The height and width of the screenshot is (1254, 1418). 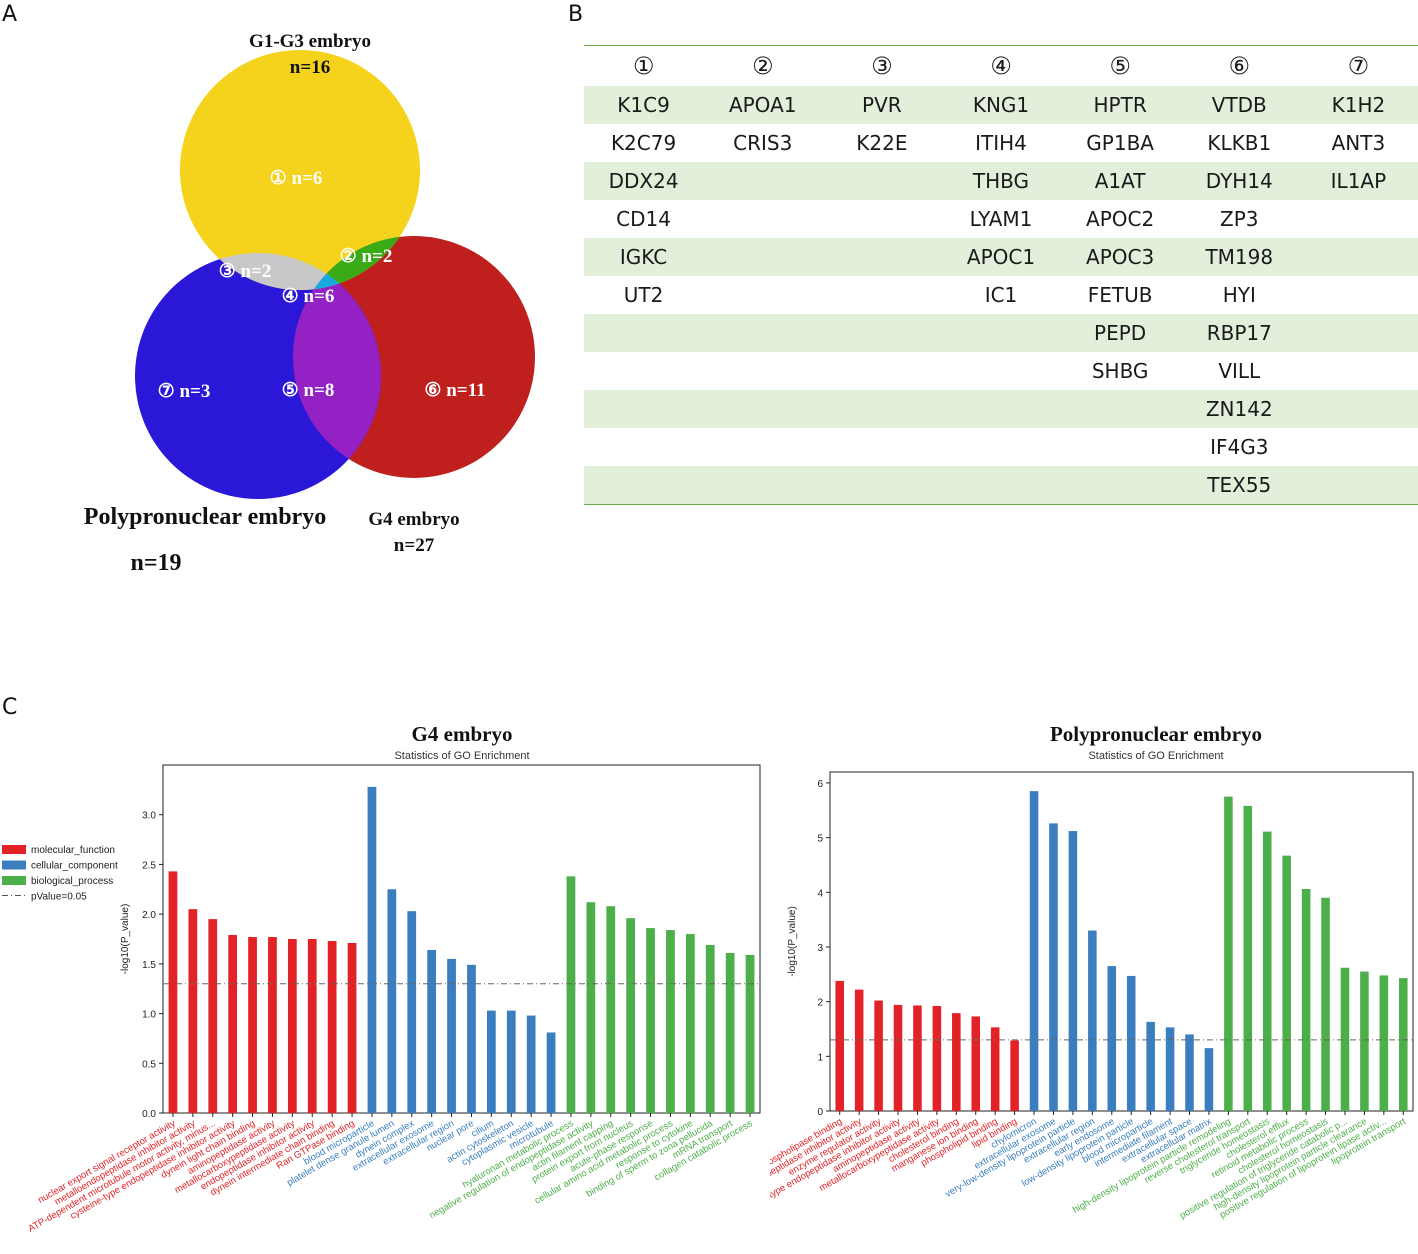 I want to click on venn-circle-g1-g3, so click(x=300, y=170).